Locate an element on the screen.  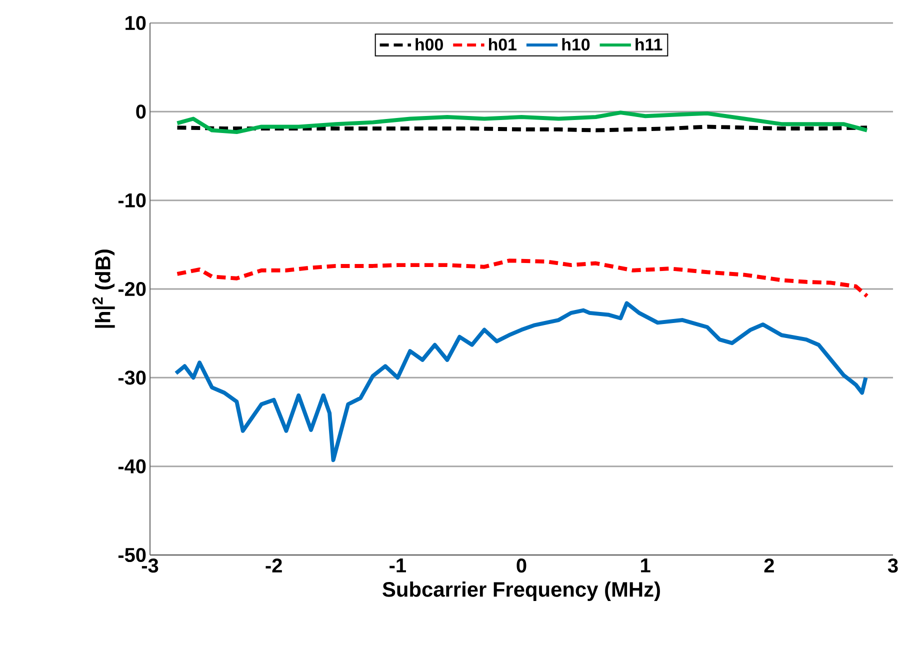
y-tick-label: -10 is located at coordinates (132, 200).